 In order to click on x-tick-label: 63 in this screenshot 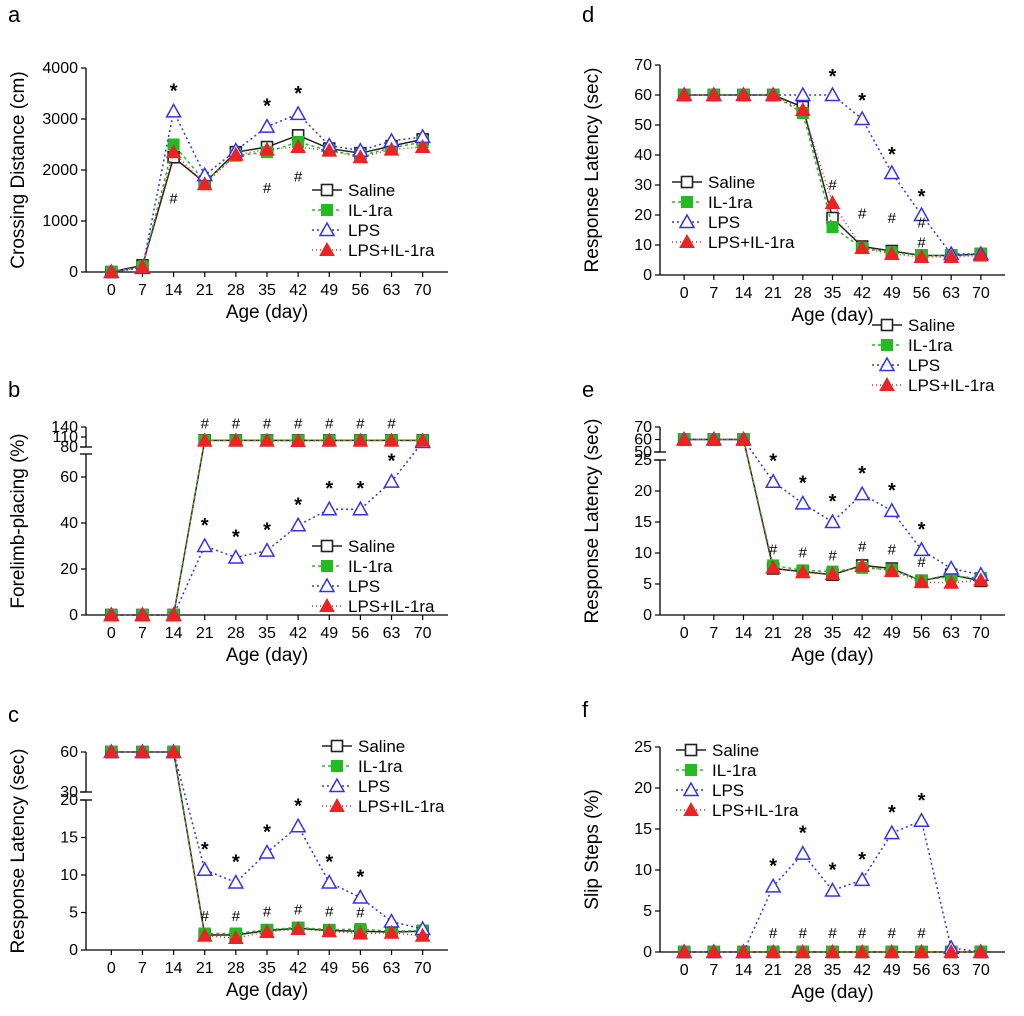, I will do `click(951, 293)`.